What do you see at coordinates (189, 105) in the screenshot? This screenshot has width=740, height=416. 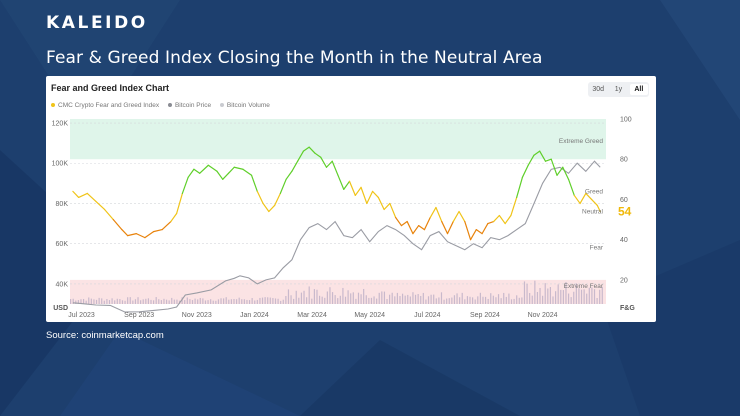 I see `legend-item-btc-price: Bitcoin Price` at bounding box center [189, 105].